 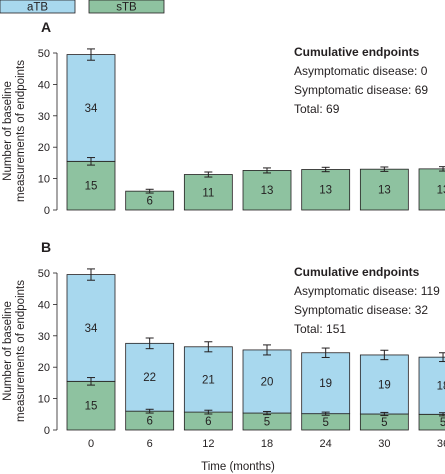 I want to click on x-tick-label: 36, so click(x=441, y=444).